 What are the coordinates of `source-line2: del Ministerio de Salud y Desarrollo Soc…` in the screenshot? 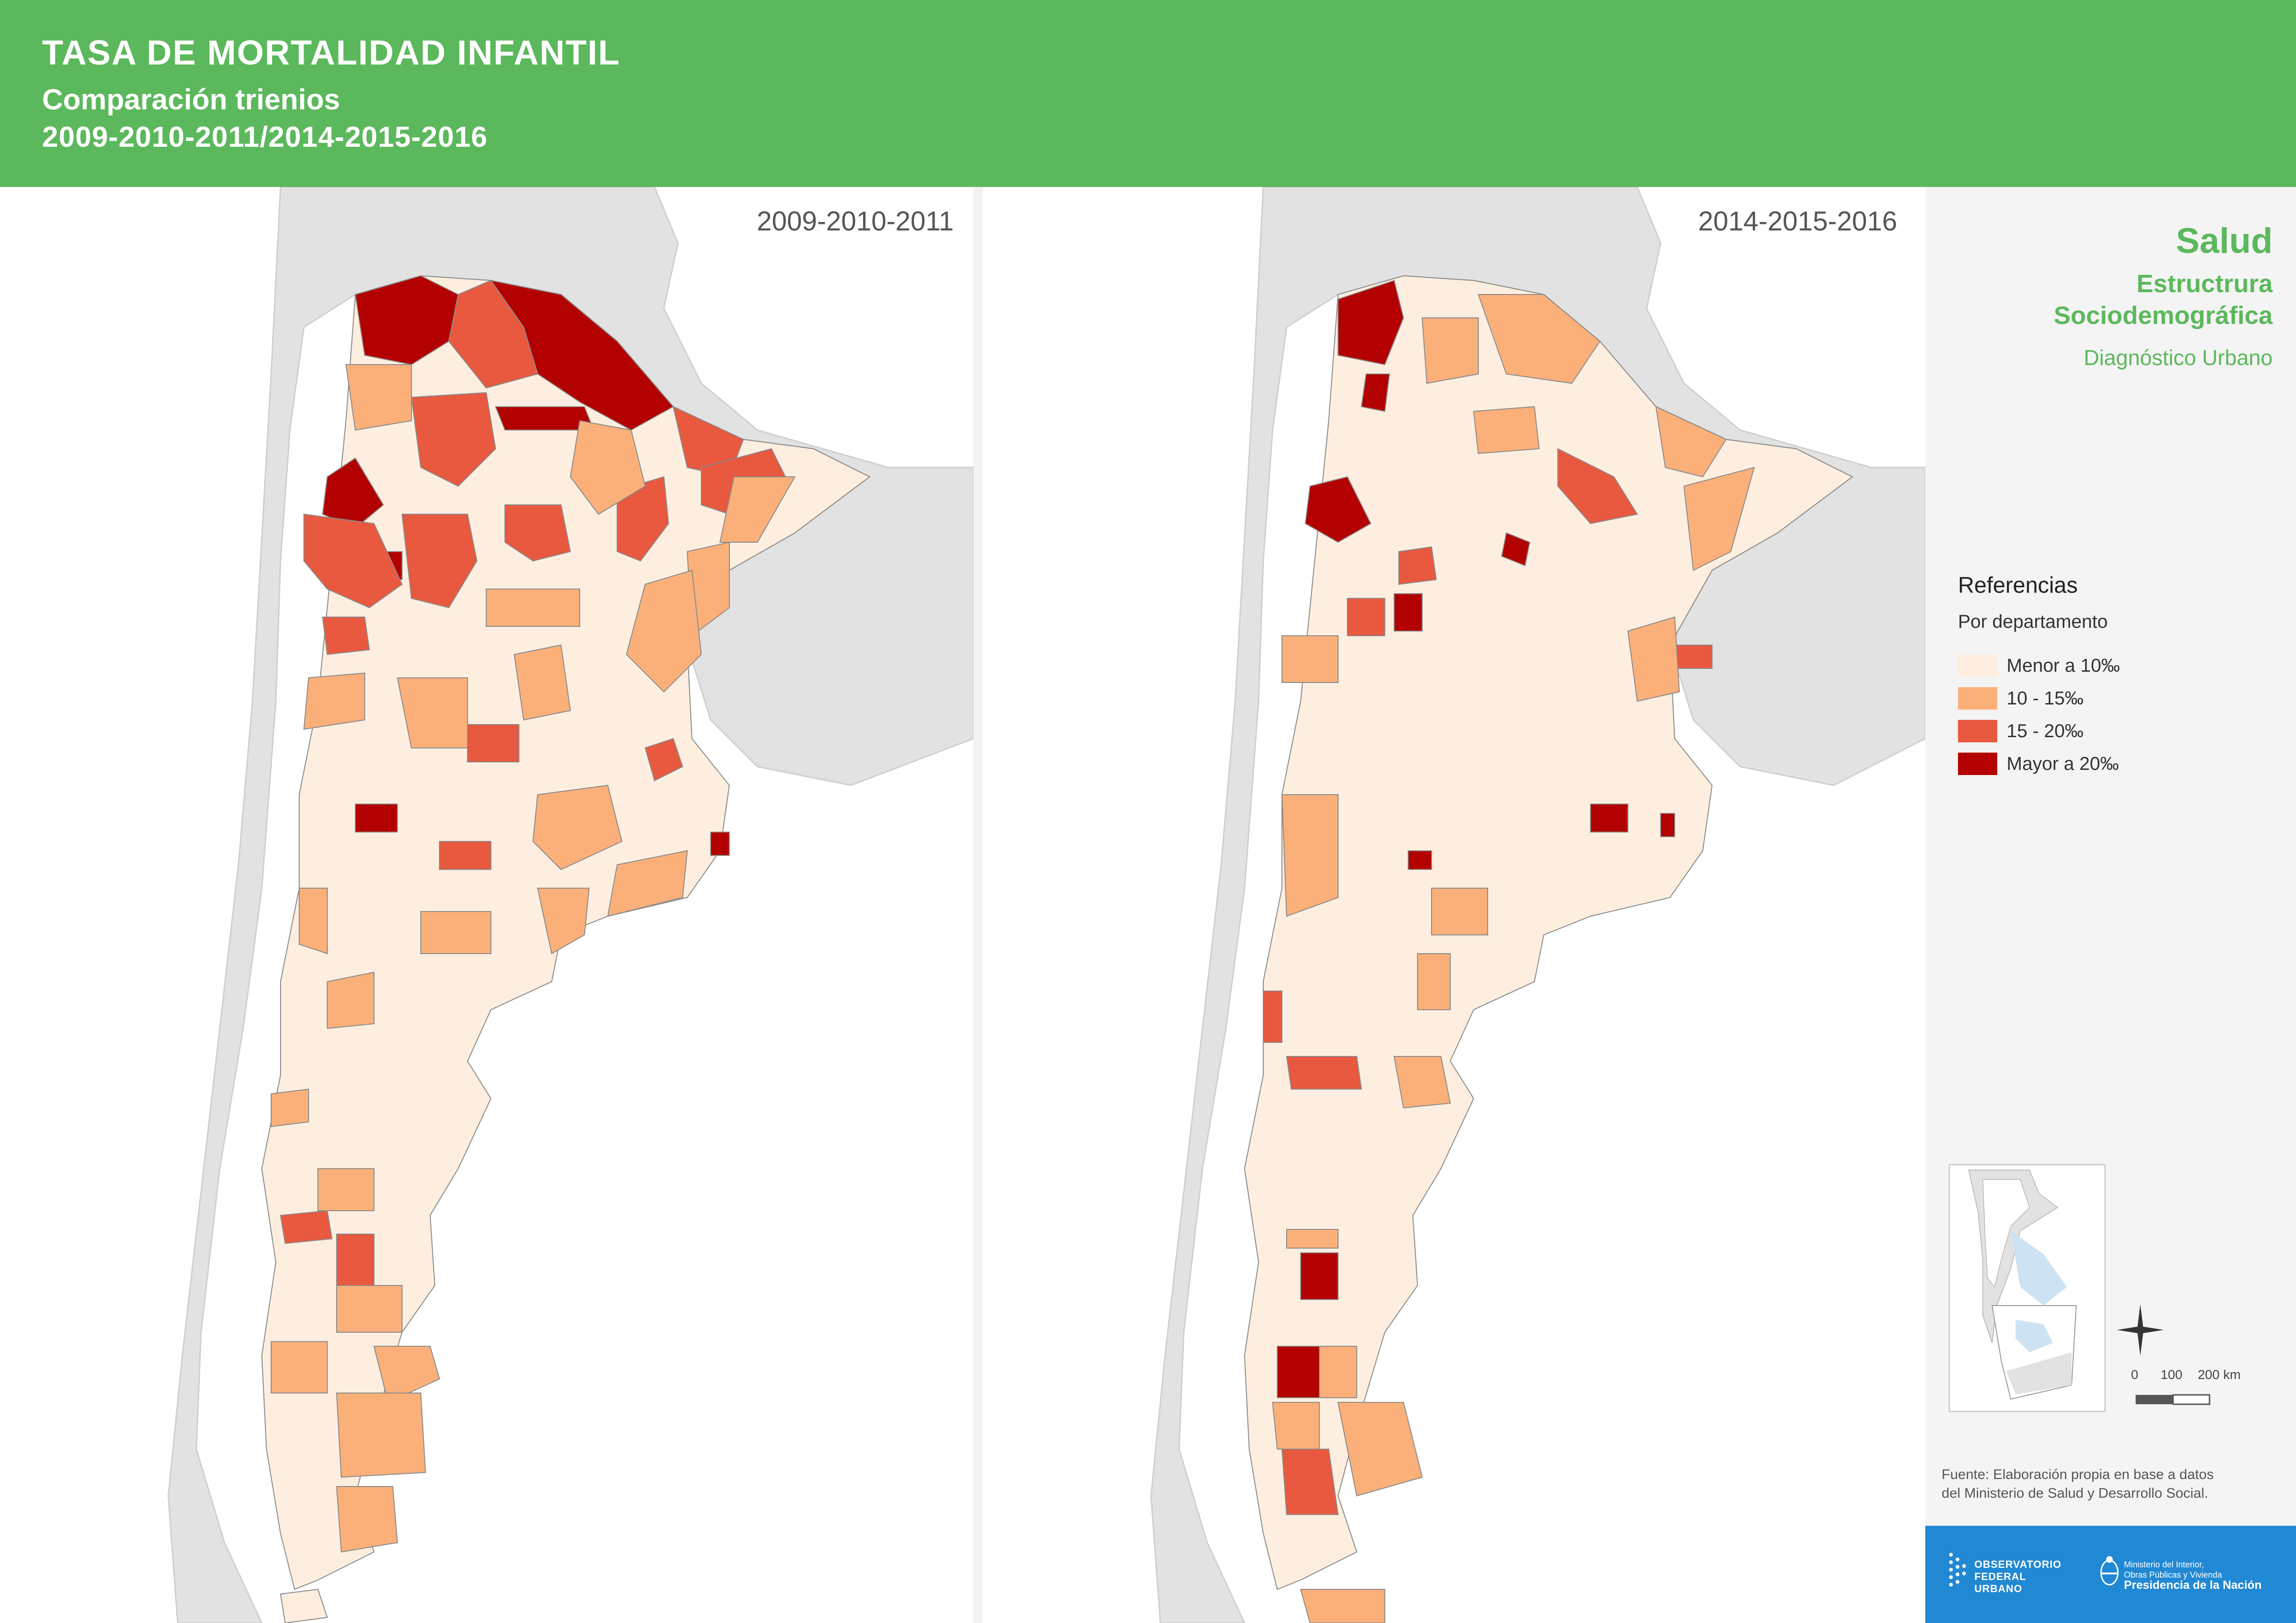 It's located at (2075, 1493).